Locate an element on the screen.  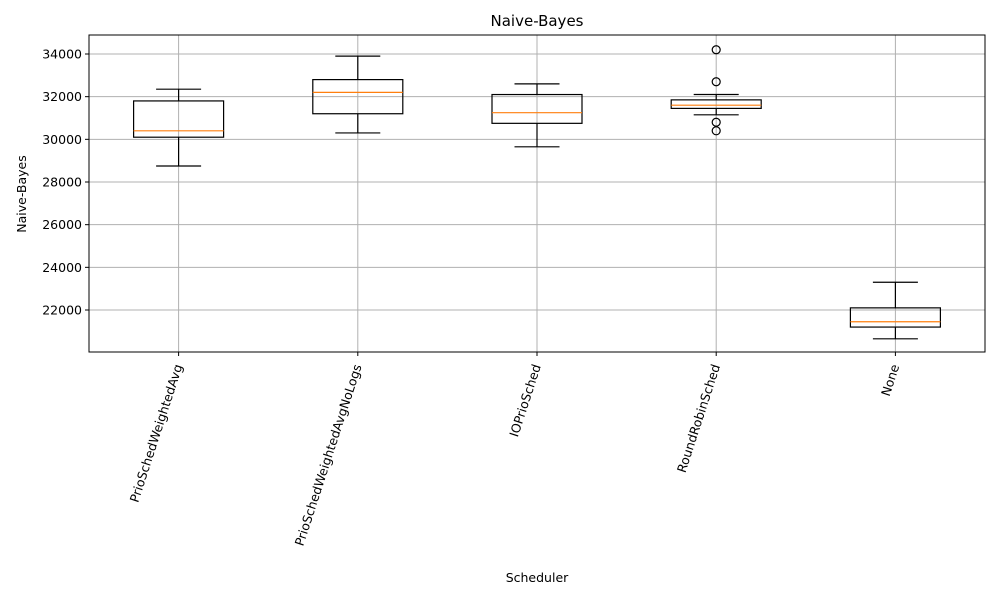
box-PrioSchedWeightedAvgNoLogs is located at coordinates (358, 94).